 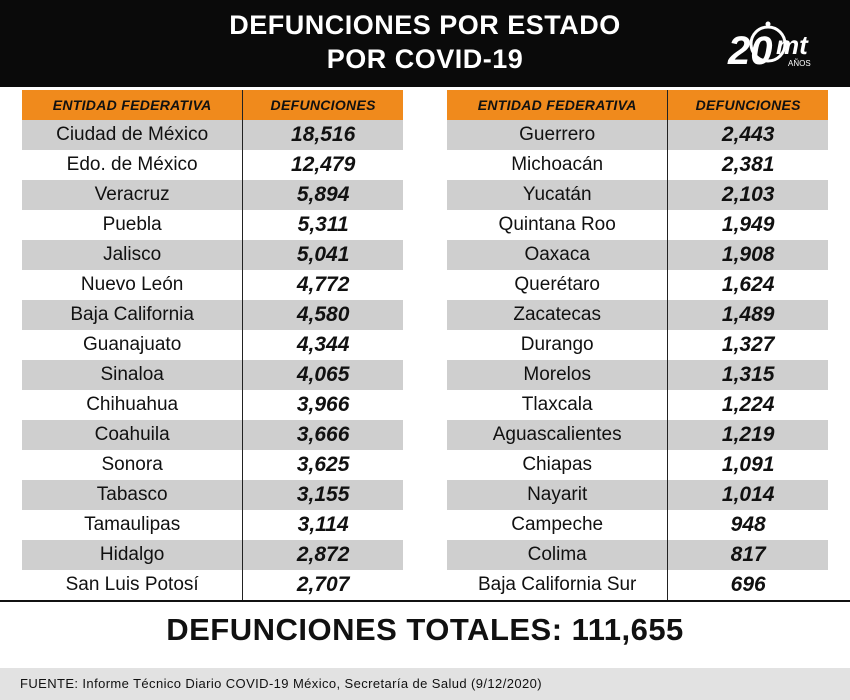 What do you see at coordinates (558, 225) in the screenshot?
I see `state-name-cell: Quintana Roo` at bounding box center [558, 225].